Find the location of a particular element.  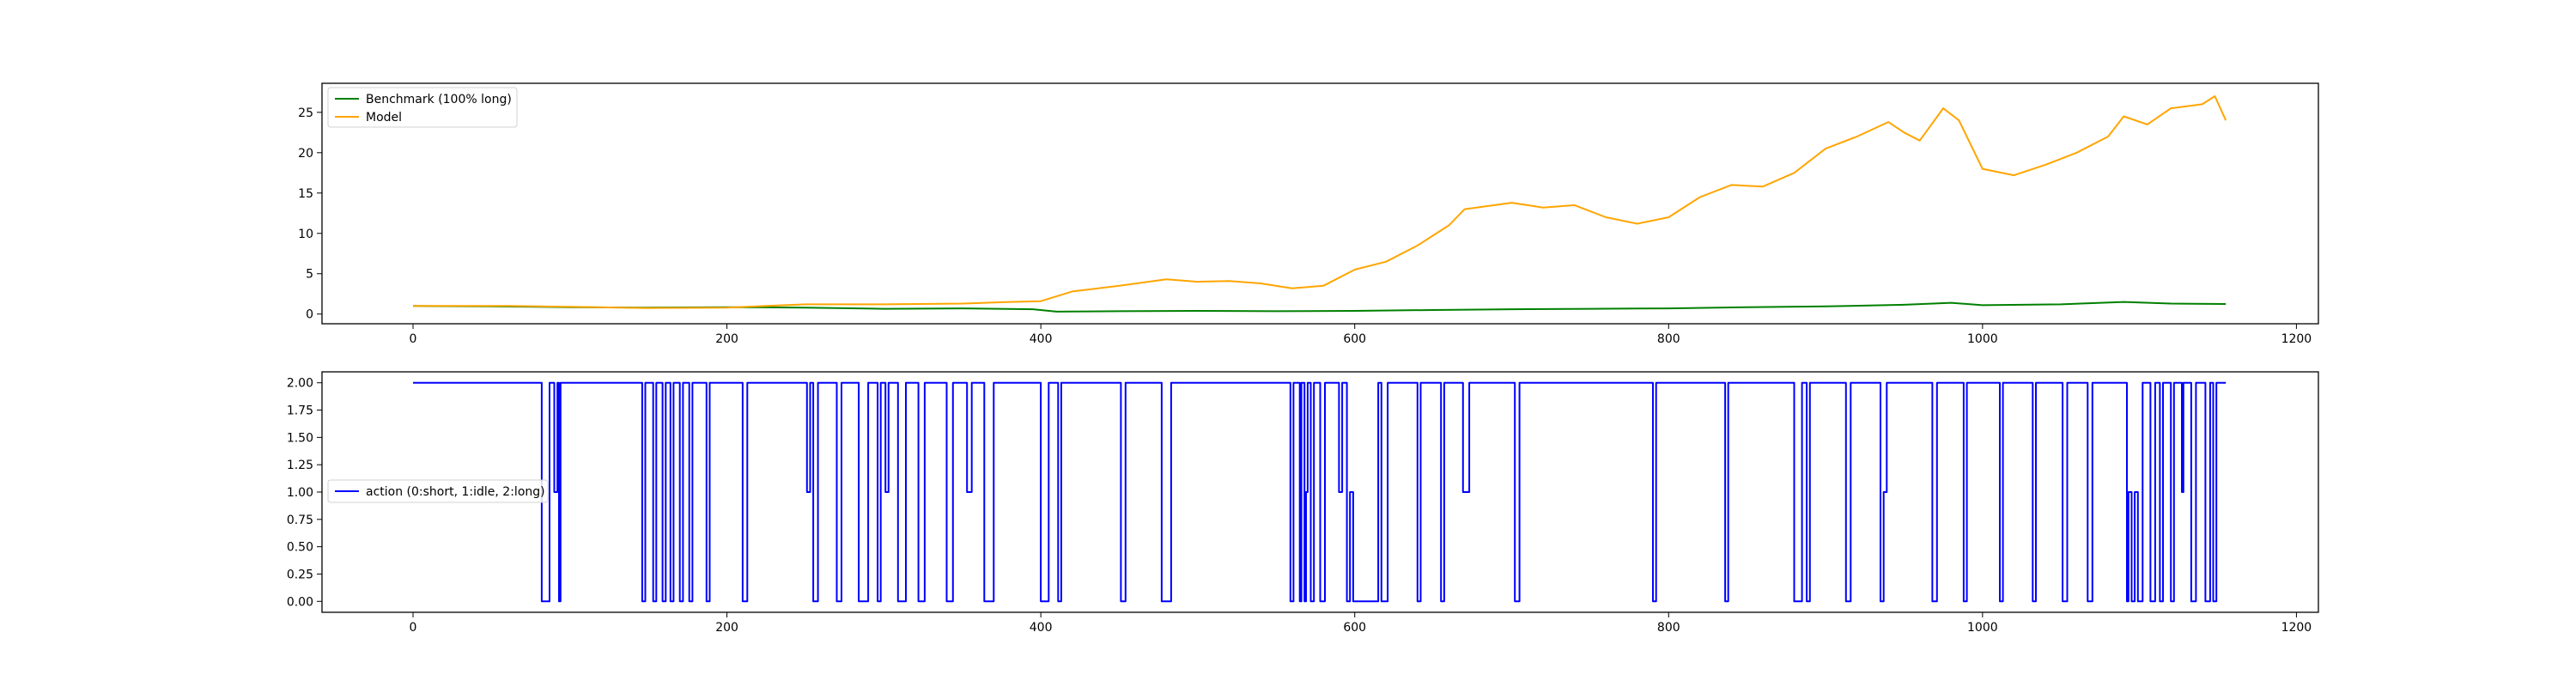

y-tick-label: 2.00 is located at coordinates (300, 384).